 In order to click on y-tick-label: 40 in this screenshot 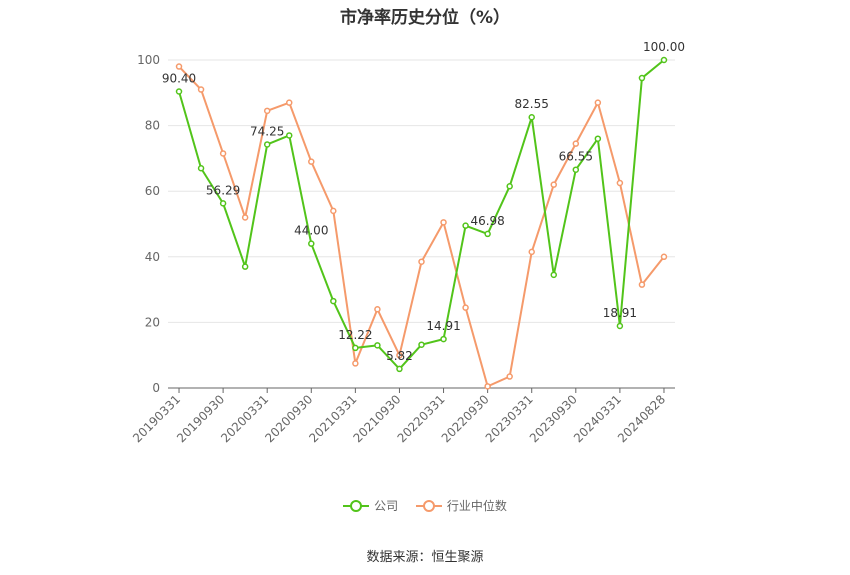, I will do `click(152, 257)`.